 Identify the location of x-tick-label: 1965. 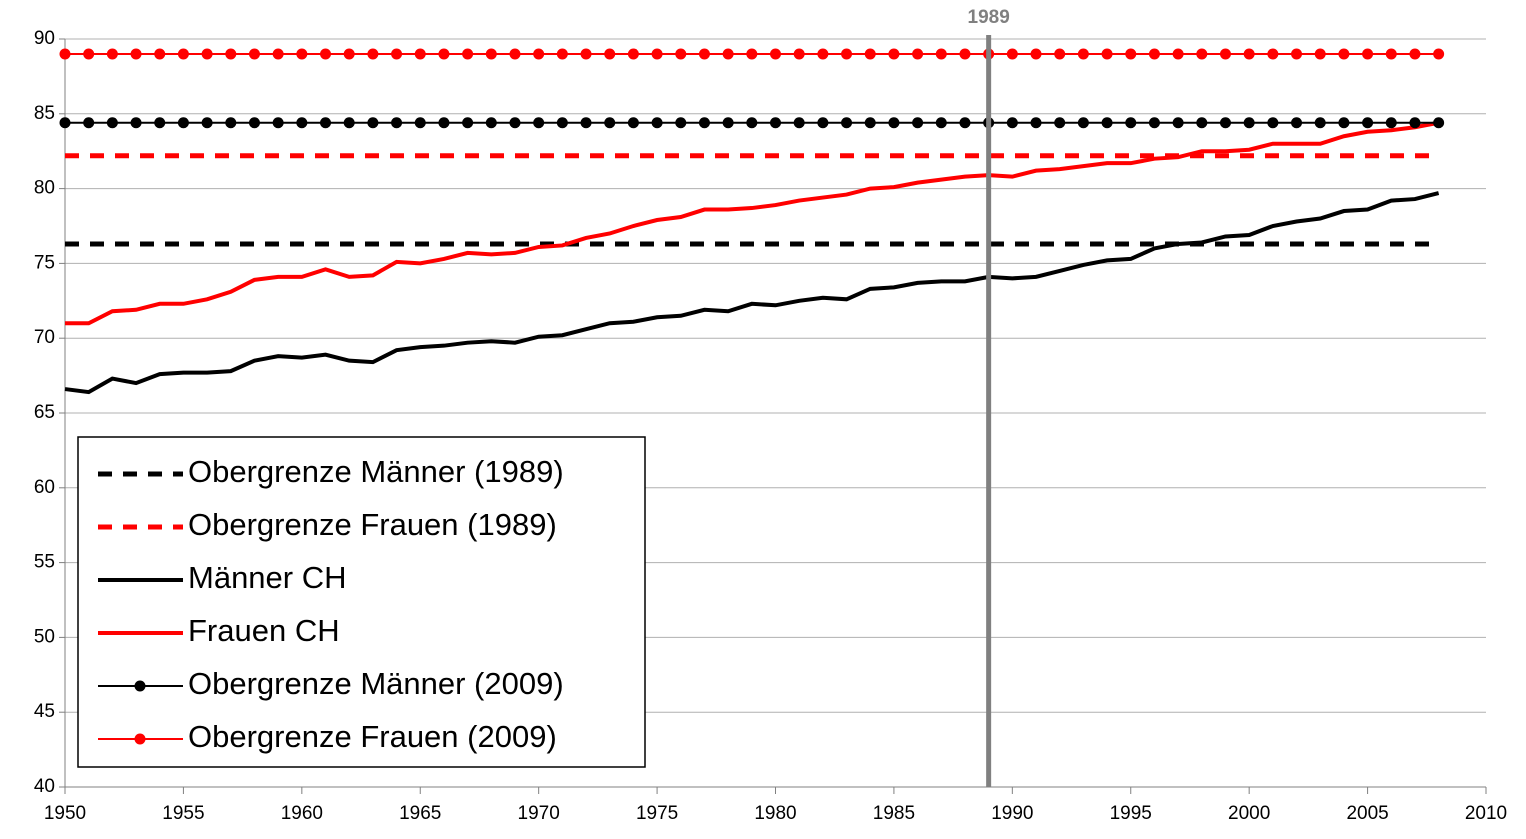
(420, 813).